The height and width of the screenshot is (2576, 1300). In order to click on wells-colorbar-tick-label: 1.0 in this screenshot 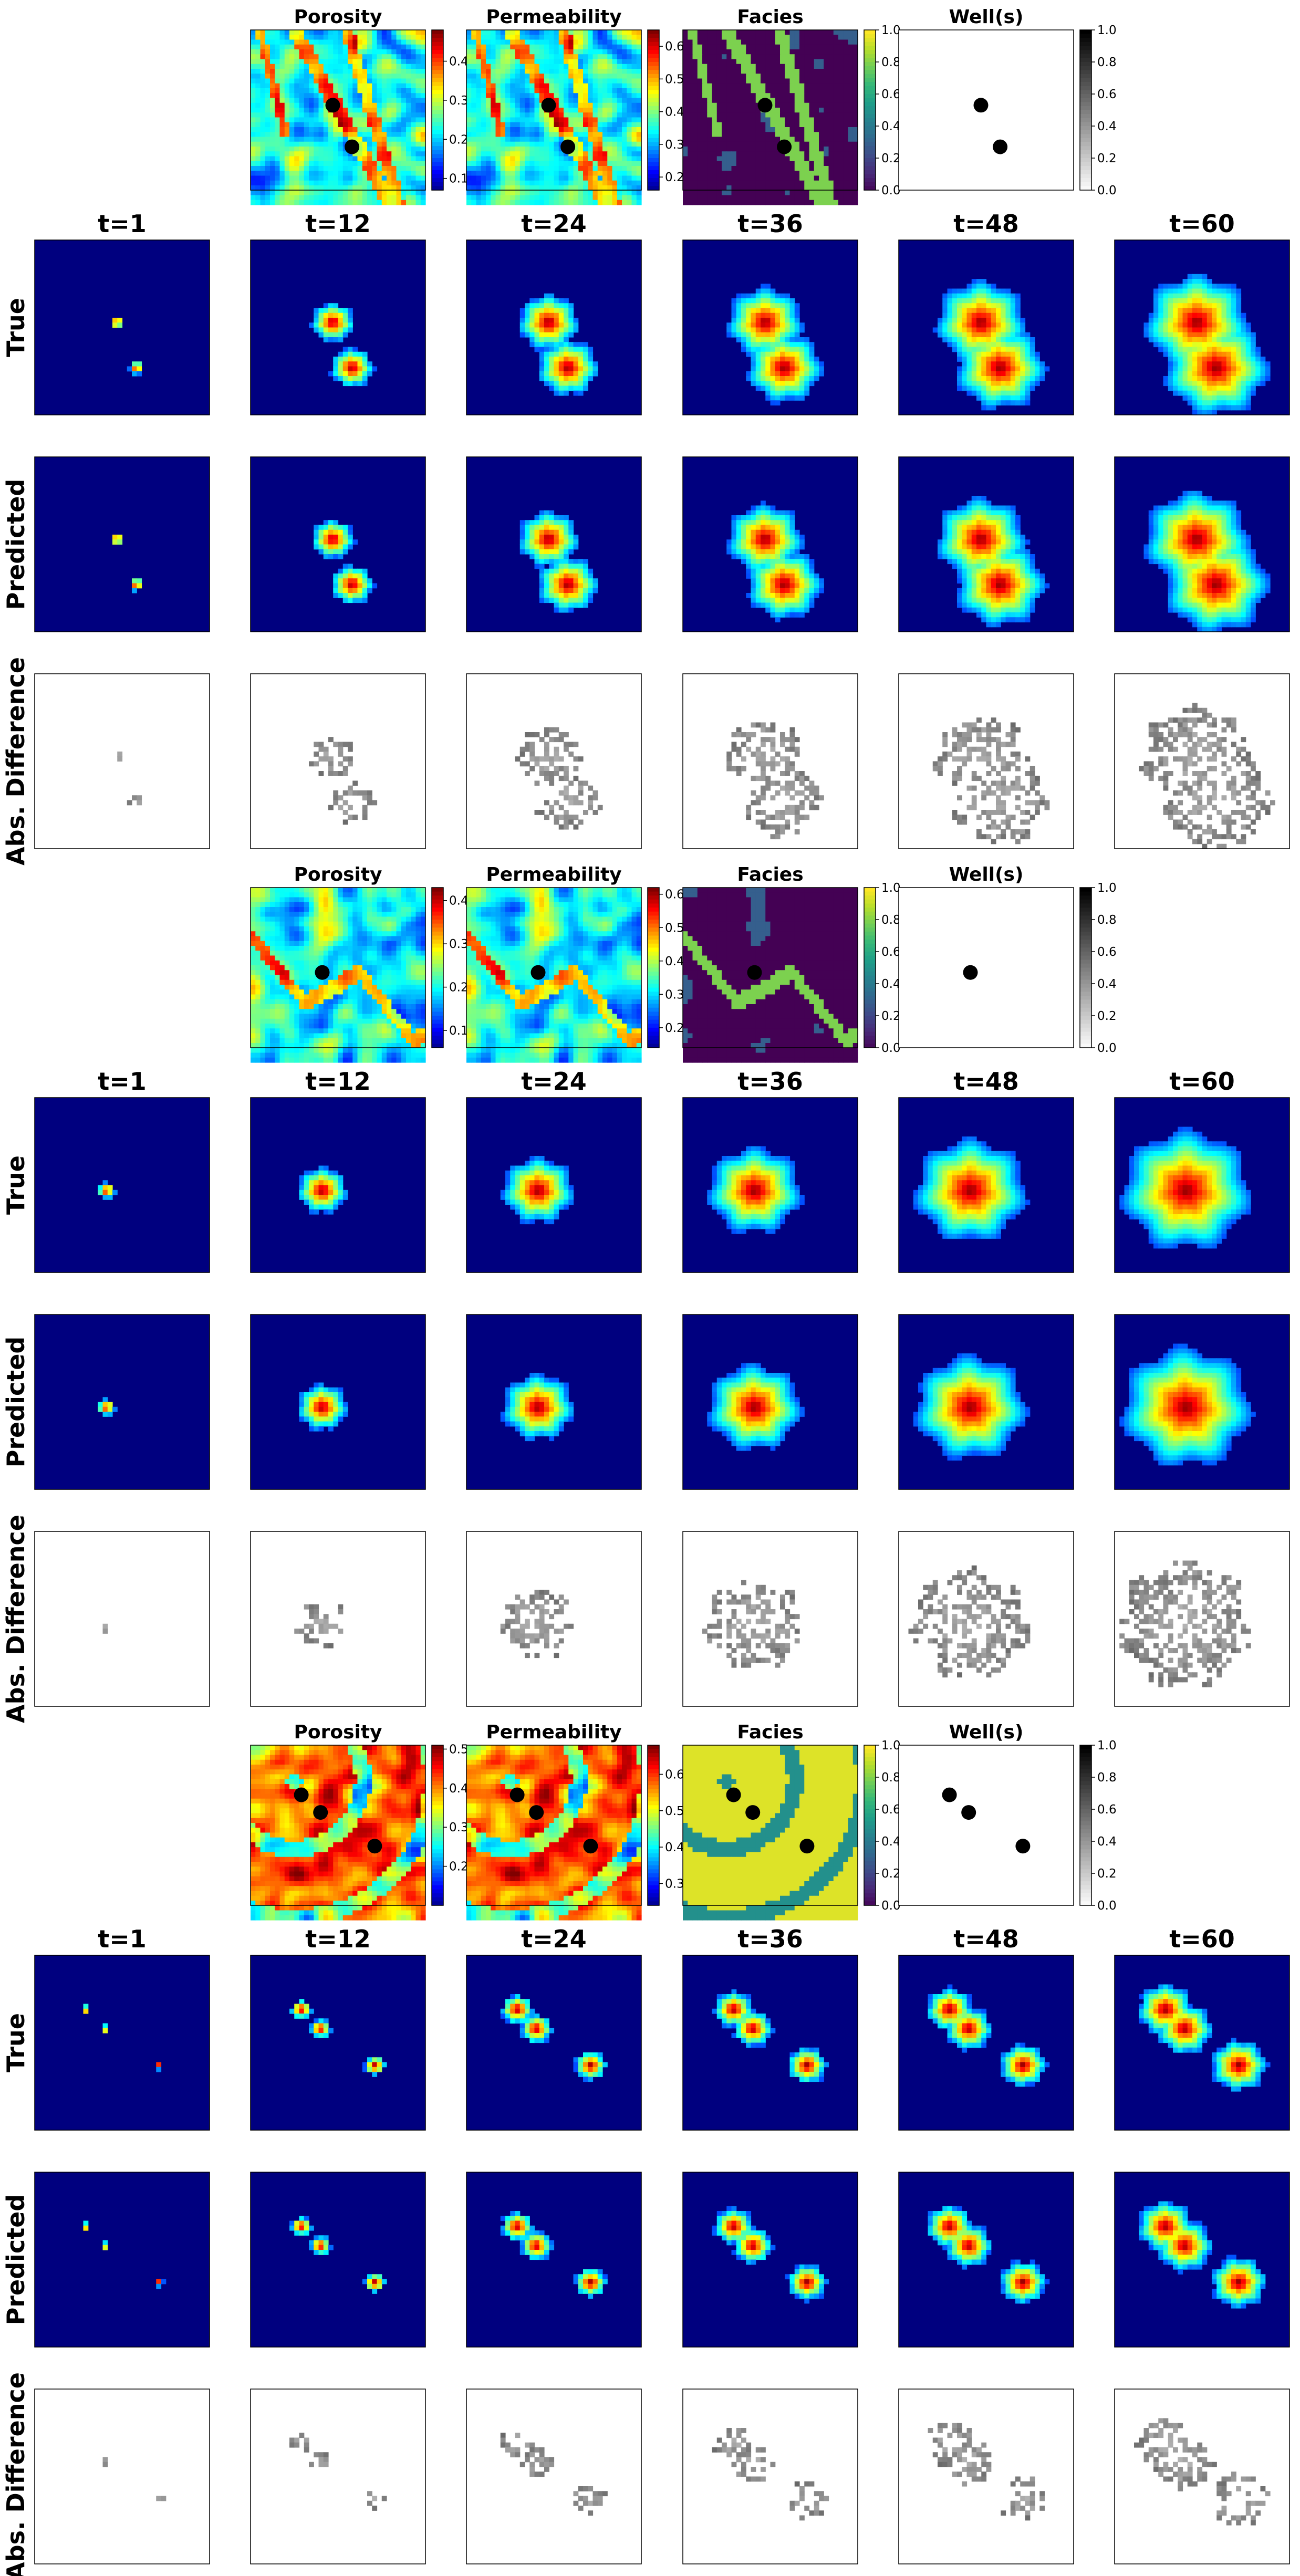, I will do `click(1107, 1746)`.